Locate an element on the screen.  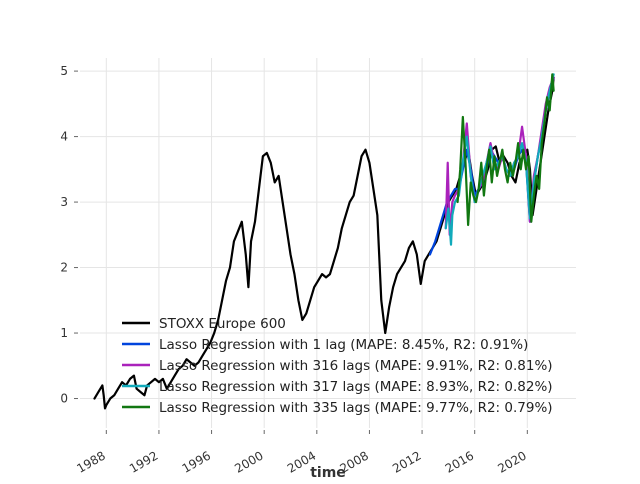
y-tick-label: 0 is located at coordinates (64, 399).